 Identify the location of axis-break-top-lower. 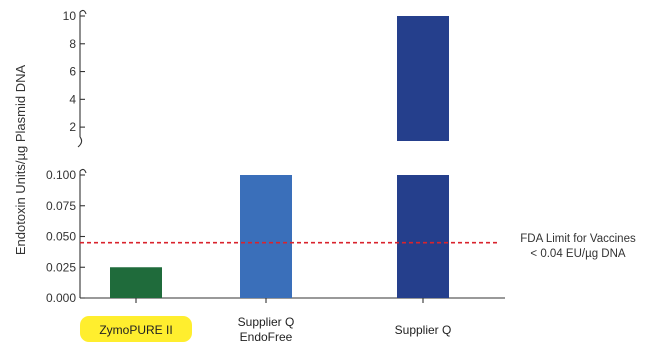
(83, 171).